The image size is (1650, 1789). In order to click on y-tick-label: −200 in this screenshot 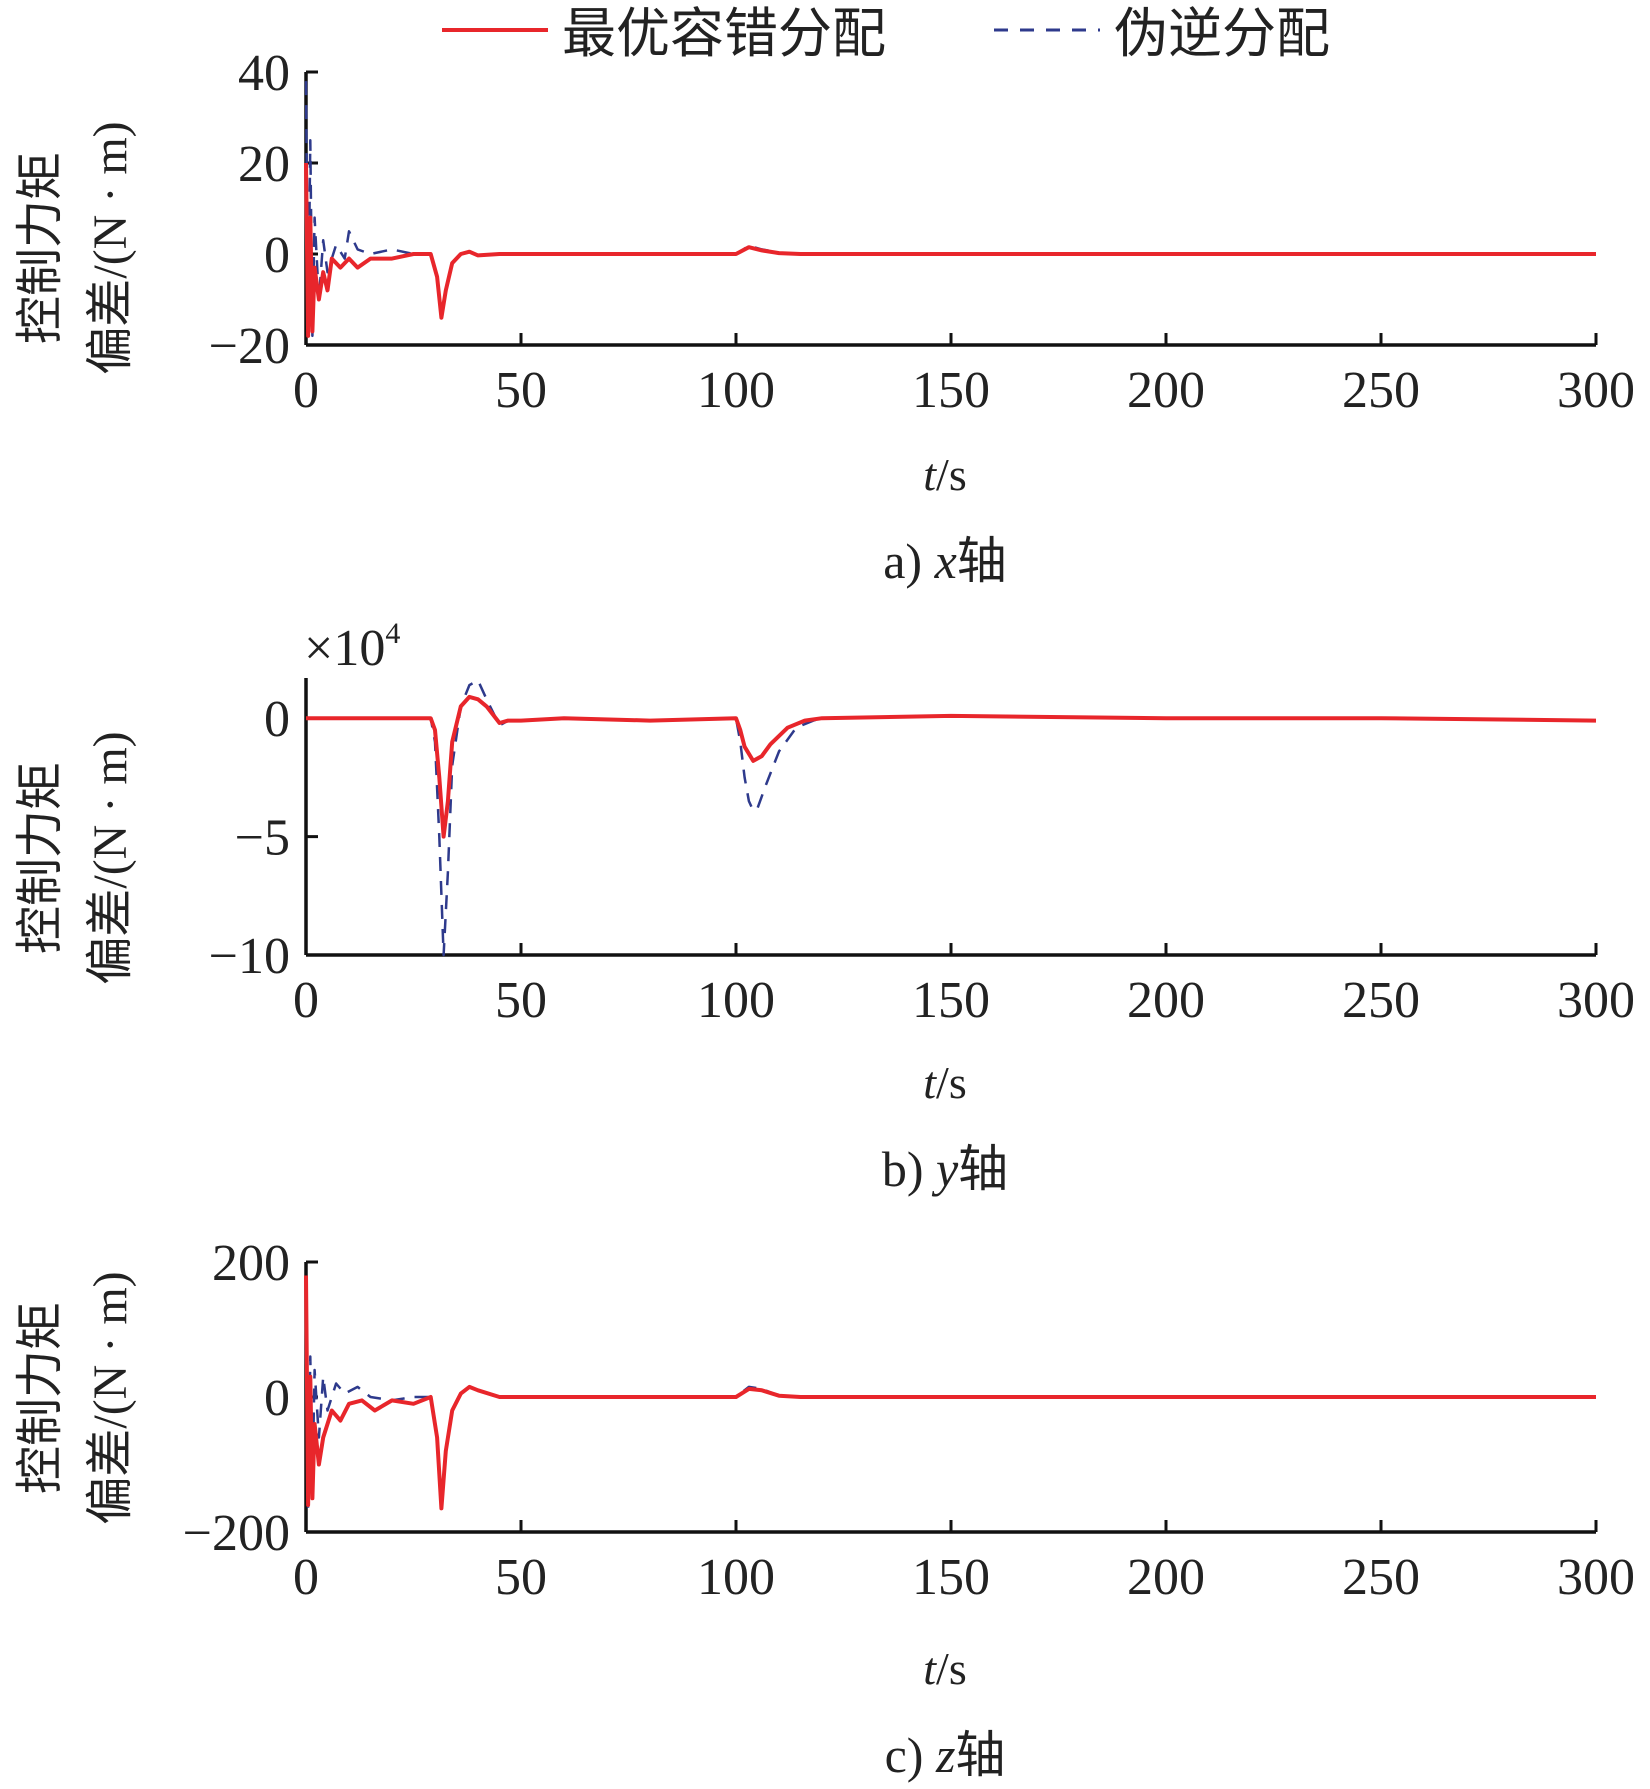, I will do `click(236, 1533)`.